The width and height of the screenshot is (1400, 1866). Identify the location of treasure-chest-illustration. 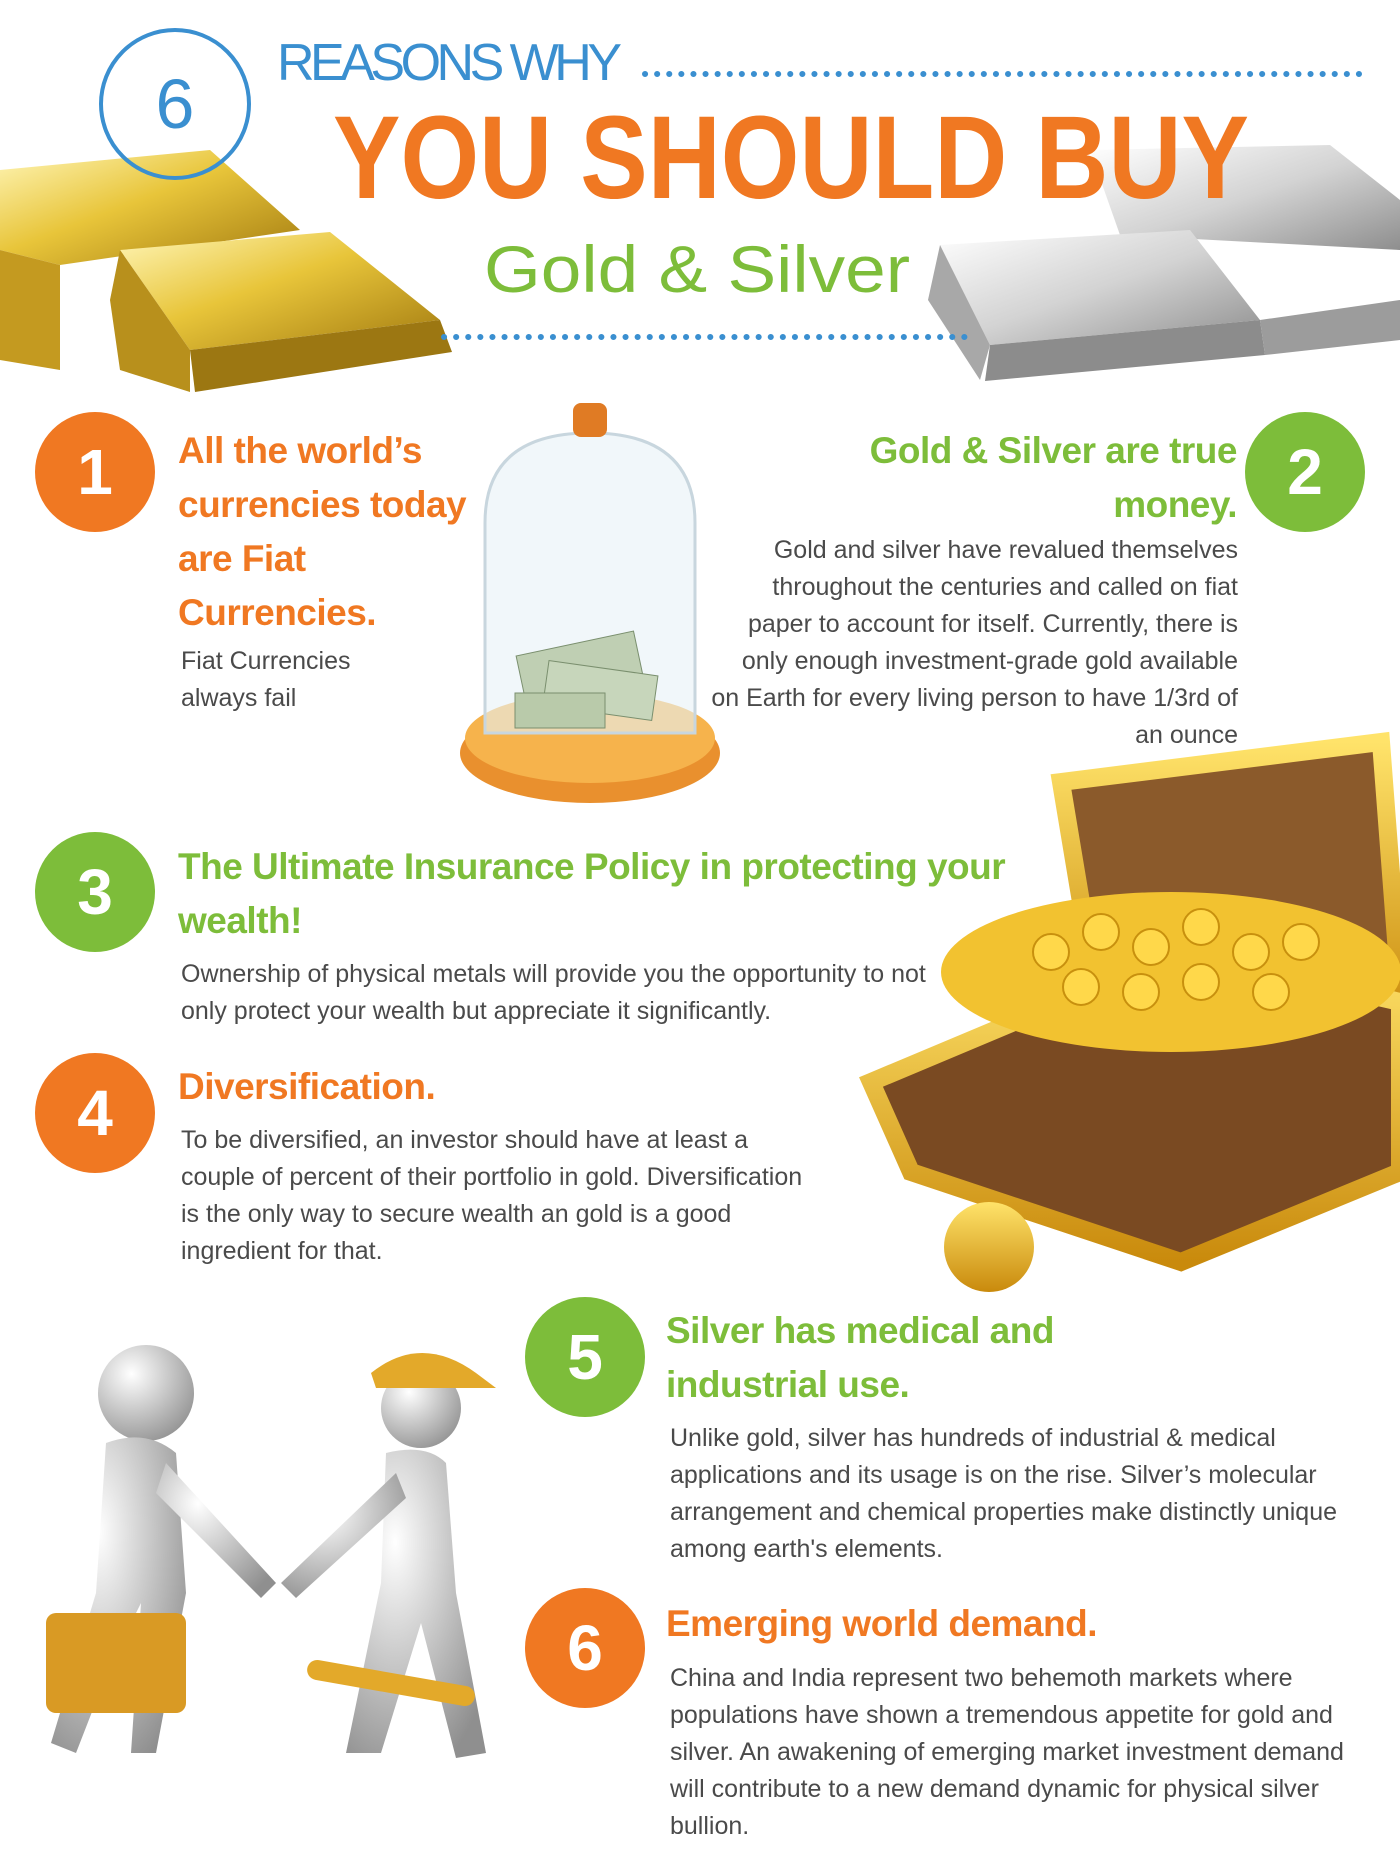
(1129, 1011).